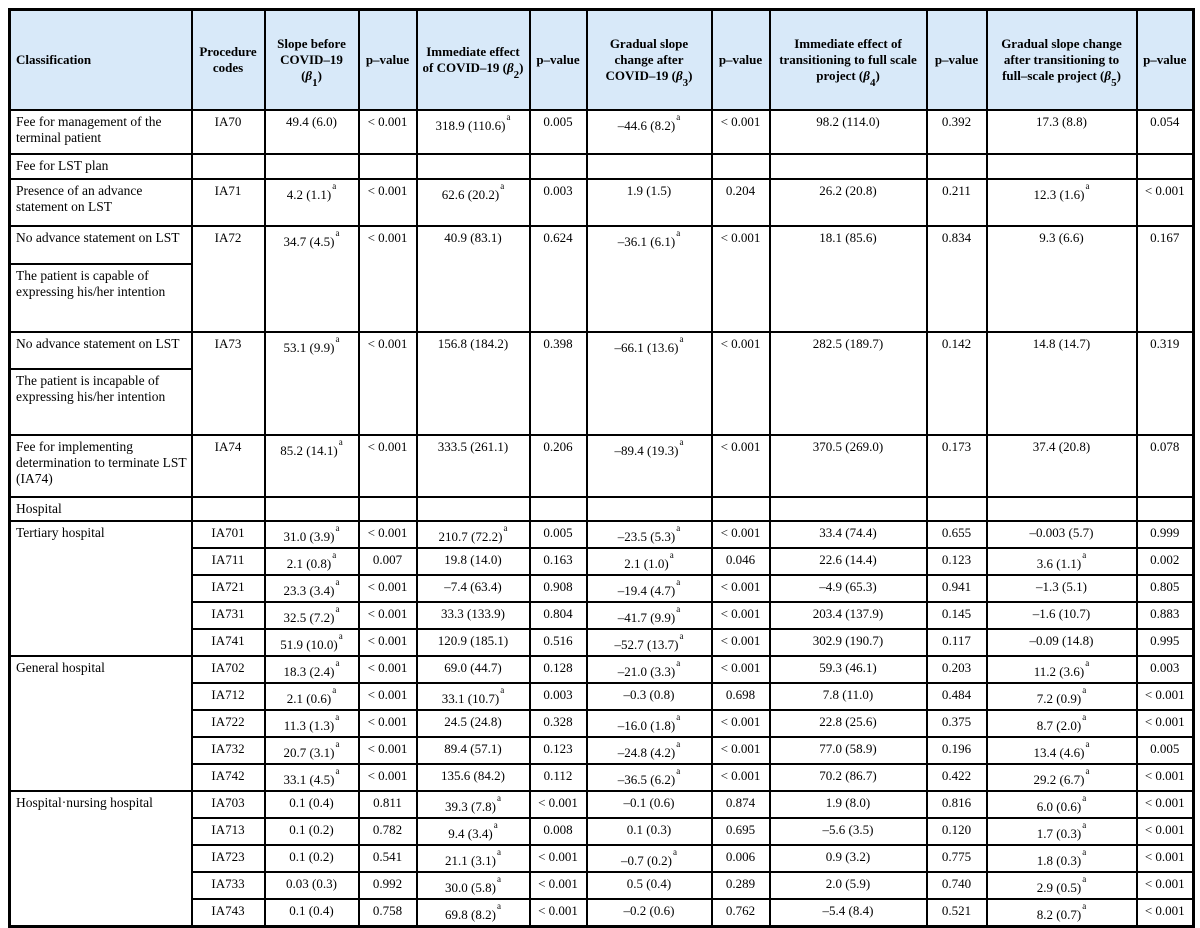 Image resolution: width=1200 pixels, height=928 pixels. What do you see at coordinates (311, 777) in the screenshot?
I see `coefficient-cell: 33.1 (4.5)a` at bounding box center [311, 777].